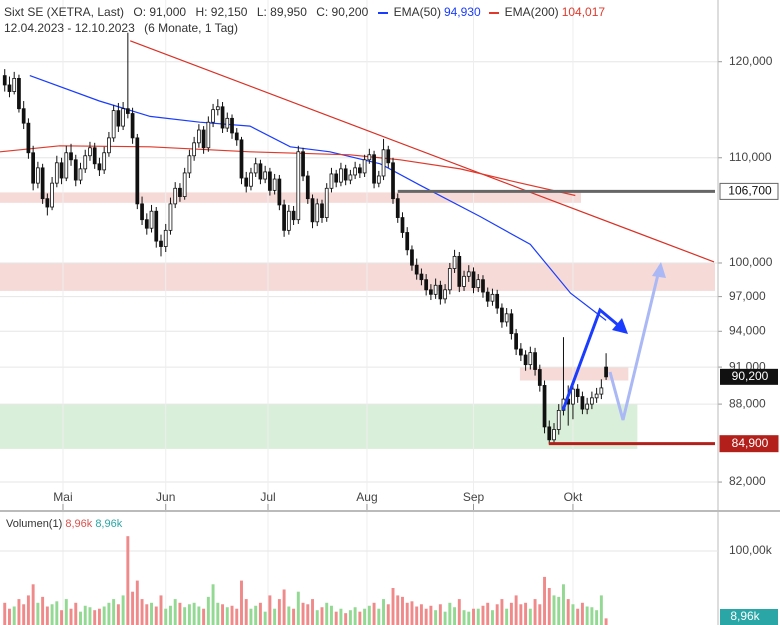 This screenshot has width=780, height=625. I want to click on legend-name: EMA(200), so click(531, 12).